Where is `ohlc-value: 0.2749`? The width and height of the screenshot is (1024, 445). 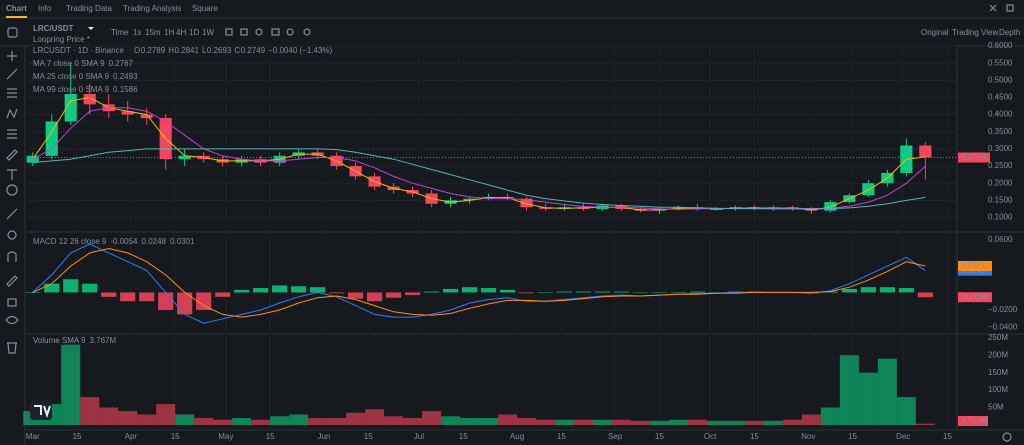 ohlc-value: 0.2749 is located at coordinates (253, 50).